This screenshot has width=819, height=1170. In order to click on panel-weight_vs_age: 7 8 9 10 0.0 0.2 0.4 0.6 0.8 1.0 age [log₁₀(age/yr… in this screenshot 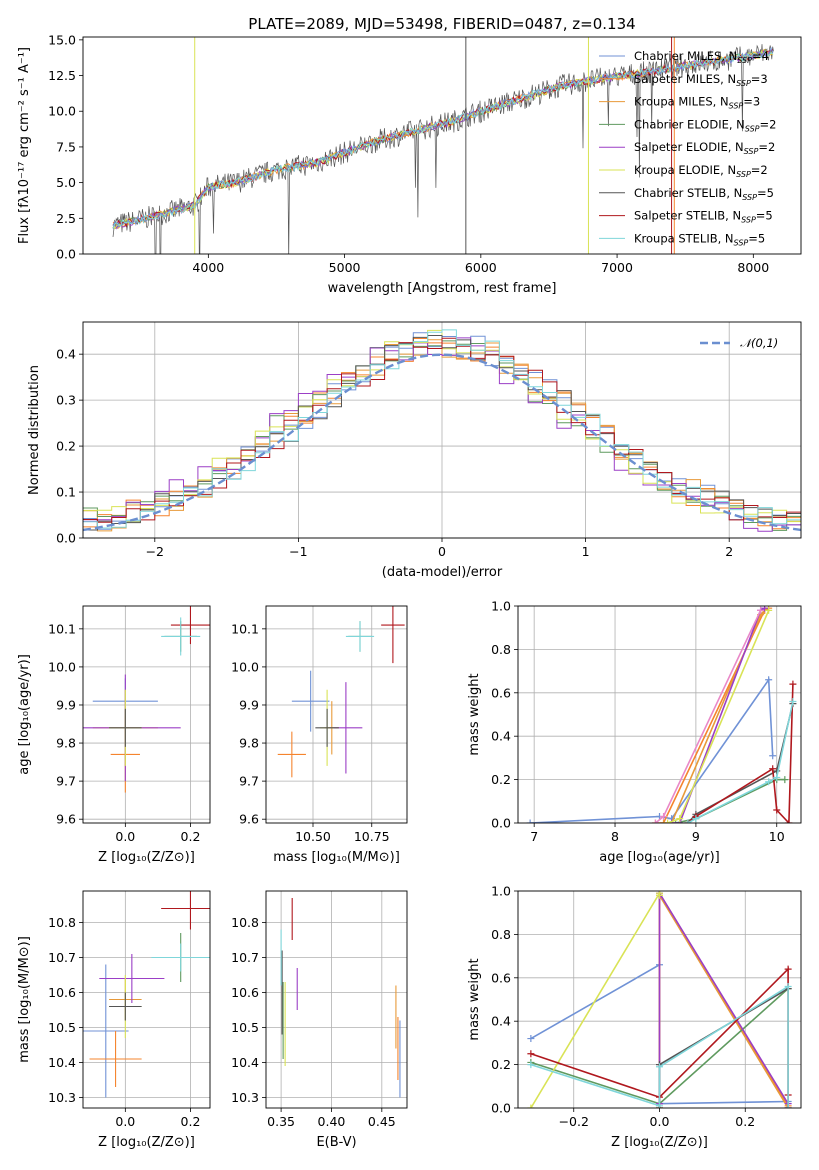, I will do `click(634, 732)`.